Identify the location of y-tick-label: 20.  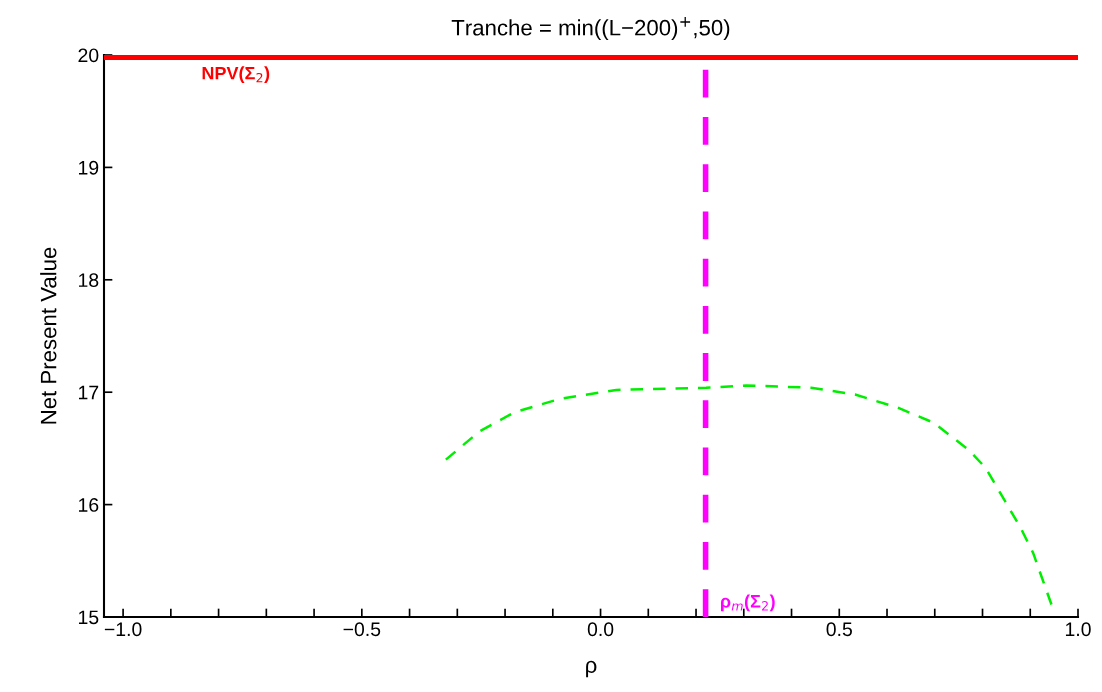
(88, 55).